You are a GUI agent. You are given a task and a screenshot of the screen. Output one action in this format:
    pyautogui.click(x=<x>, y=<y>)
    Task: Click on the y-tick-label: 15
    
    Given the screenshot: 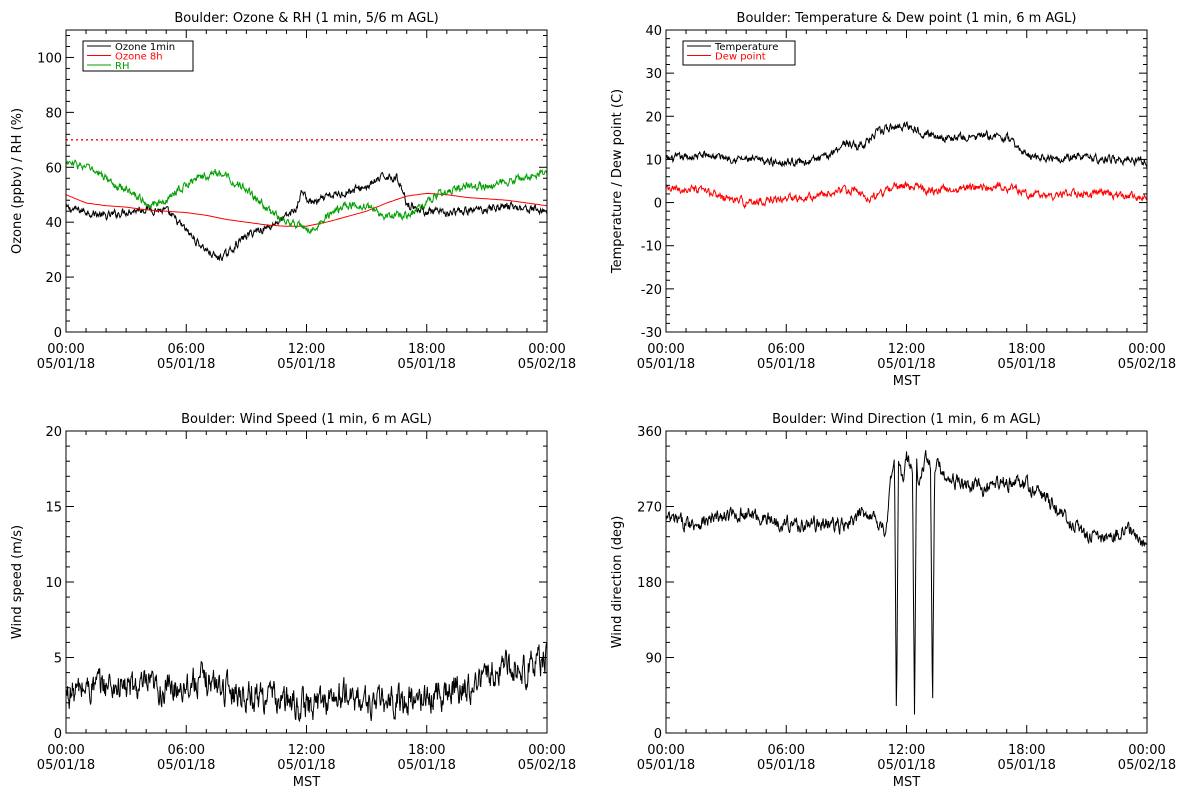 What is the action you would take?
    pyautogui.click(x=53, y=508)
    